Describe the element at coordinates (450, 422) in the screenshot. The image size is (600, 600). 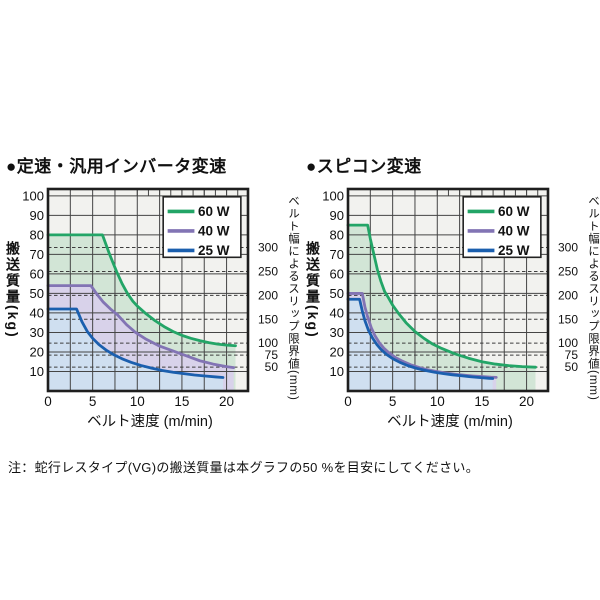
I see `x-axis-label-speed-controller: ベルト速度 (m/min)` at that location.